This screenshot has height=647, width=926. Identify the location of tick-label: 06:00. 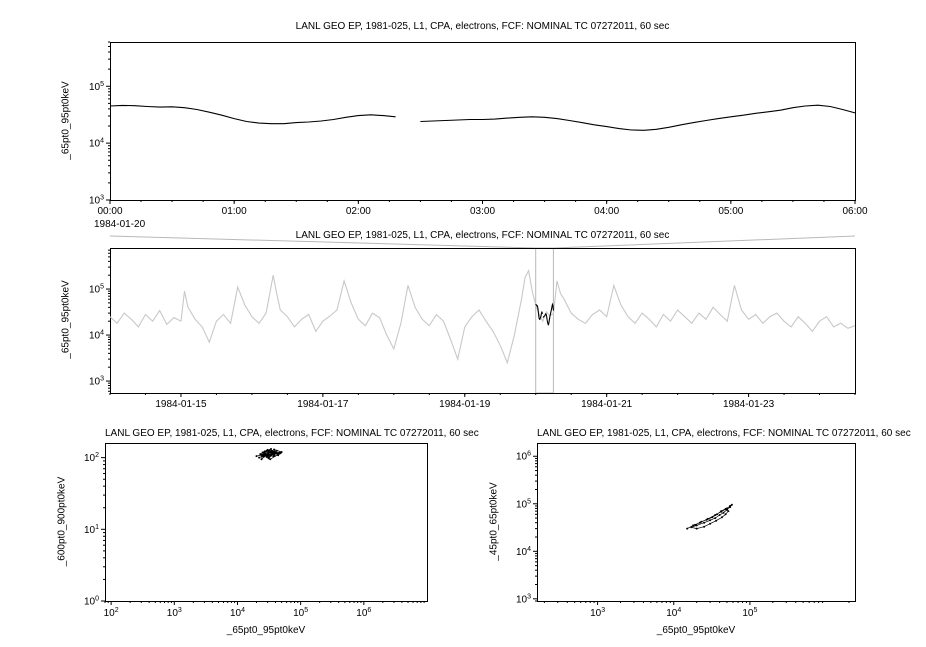
(854, 211).